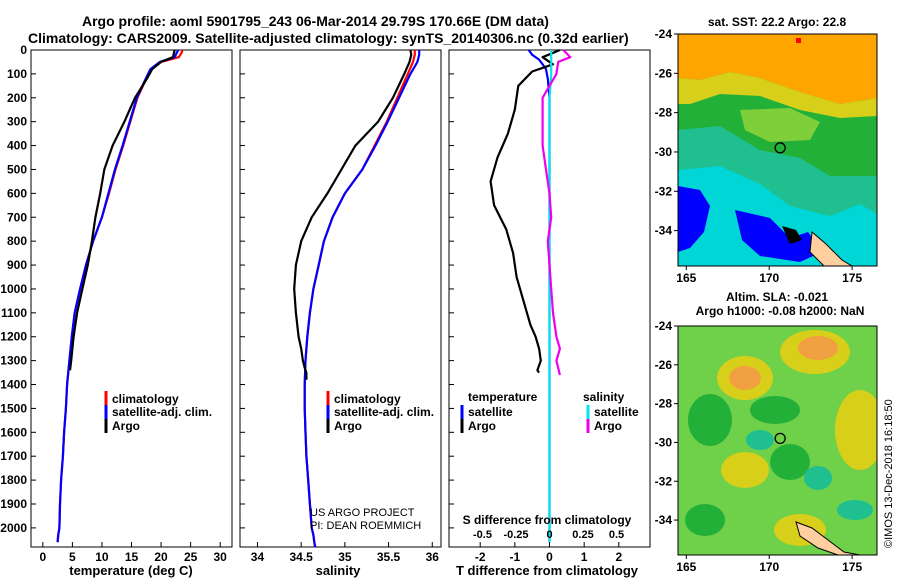  I want to click on x-tick-label: 25, so click(191, 557).